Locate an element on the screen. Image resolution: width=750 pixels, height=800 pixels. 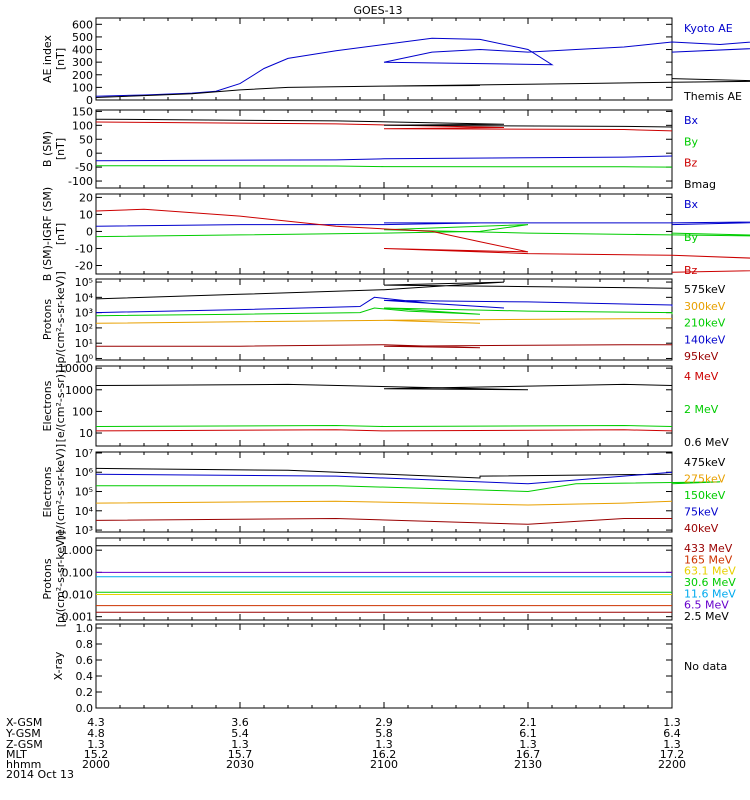
y-axis-label: Electrons is located at coordinates (47, 405).